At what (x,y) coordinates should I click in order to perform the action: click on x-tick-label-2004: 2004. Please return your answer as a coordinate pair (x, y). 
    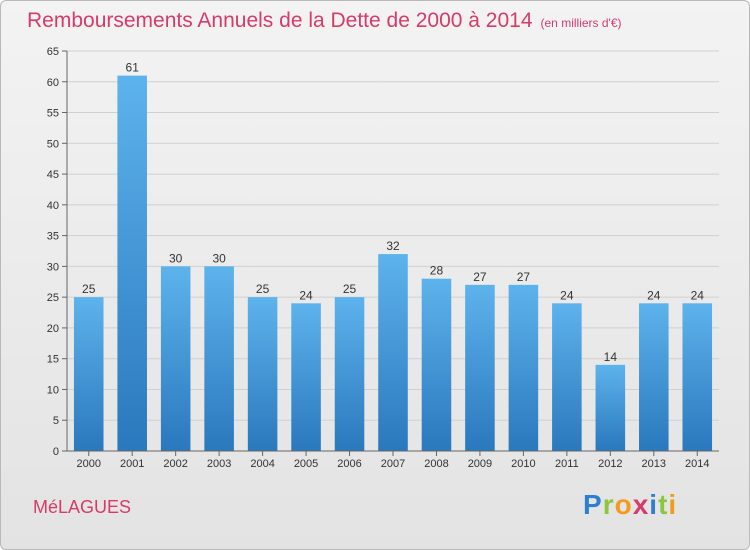
    Looking at the image, I should click on (262, 464).